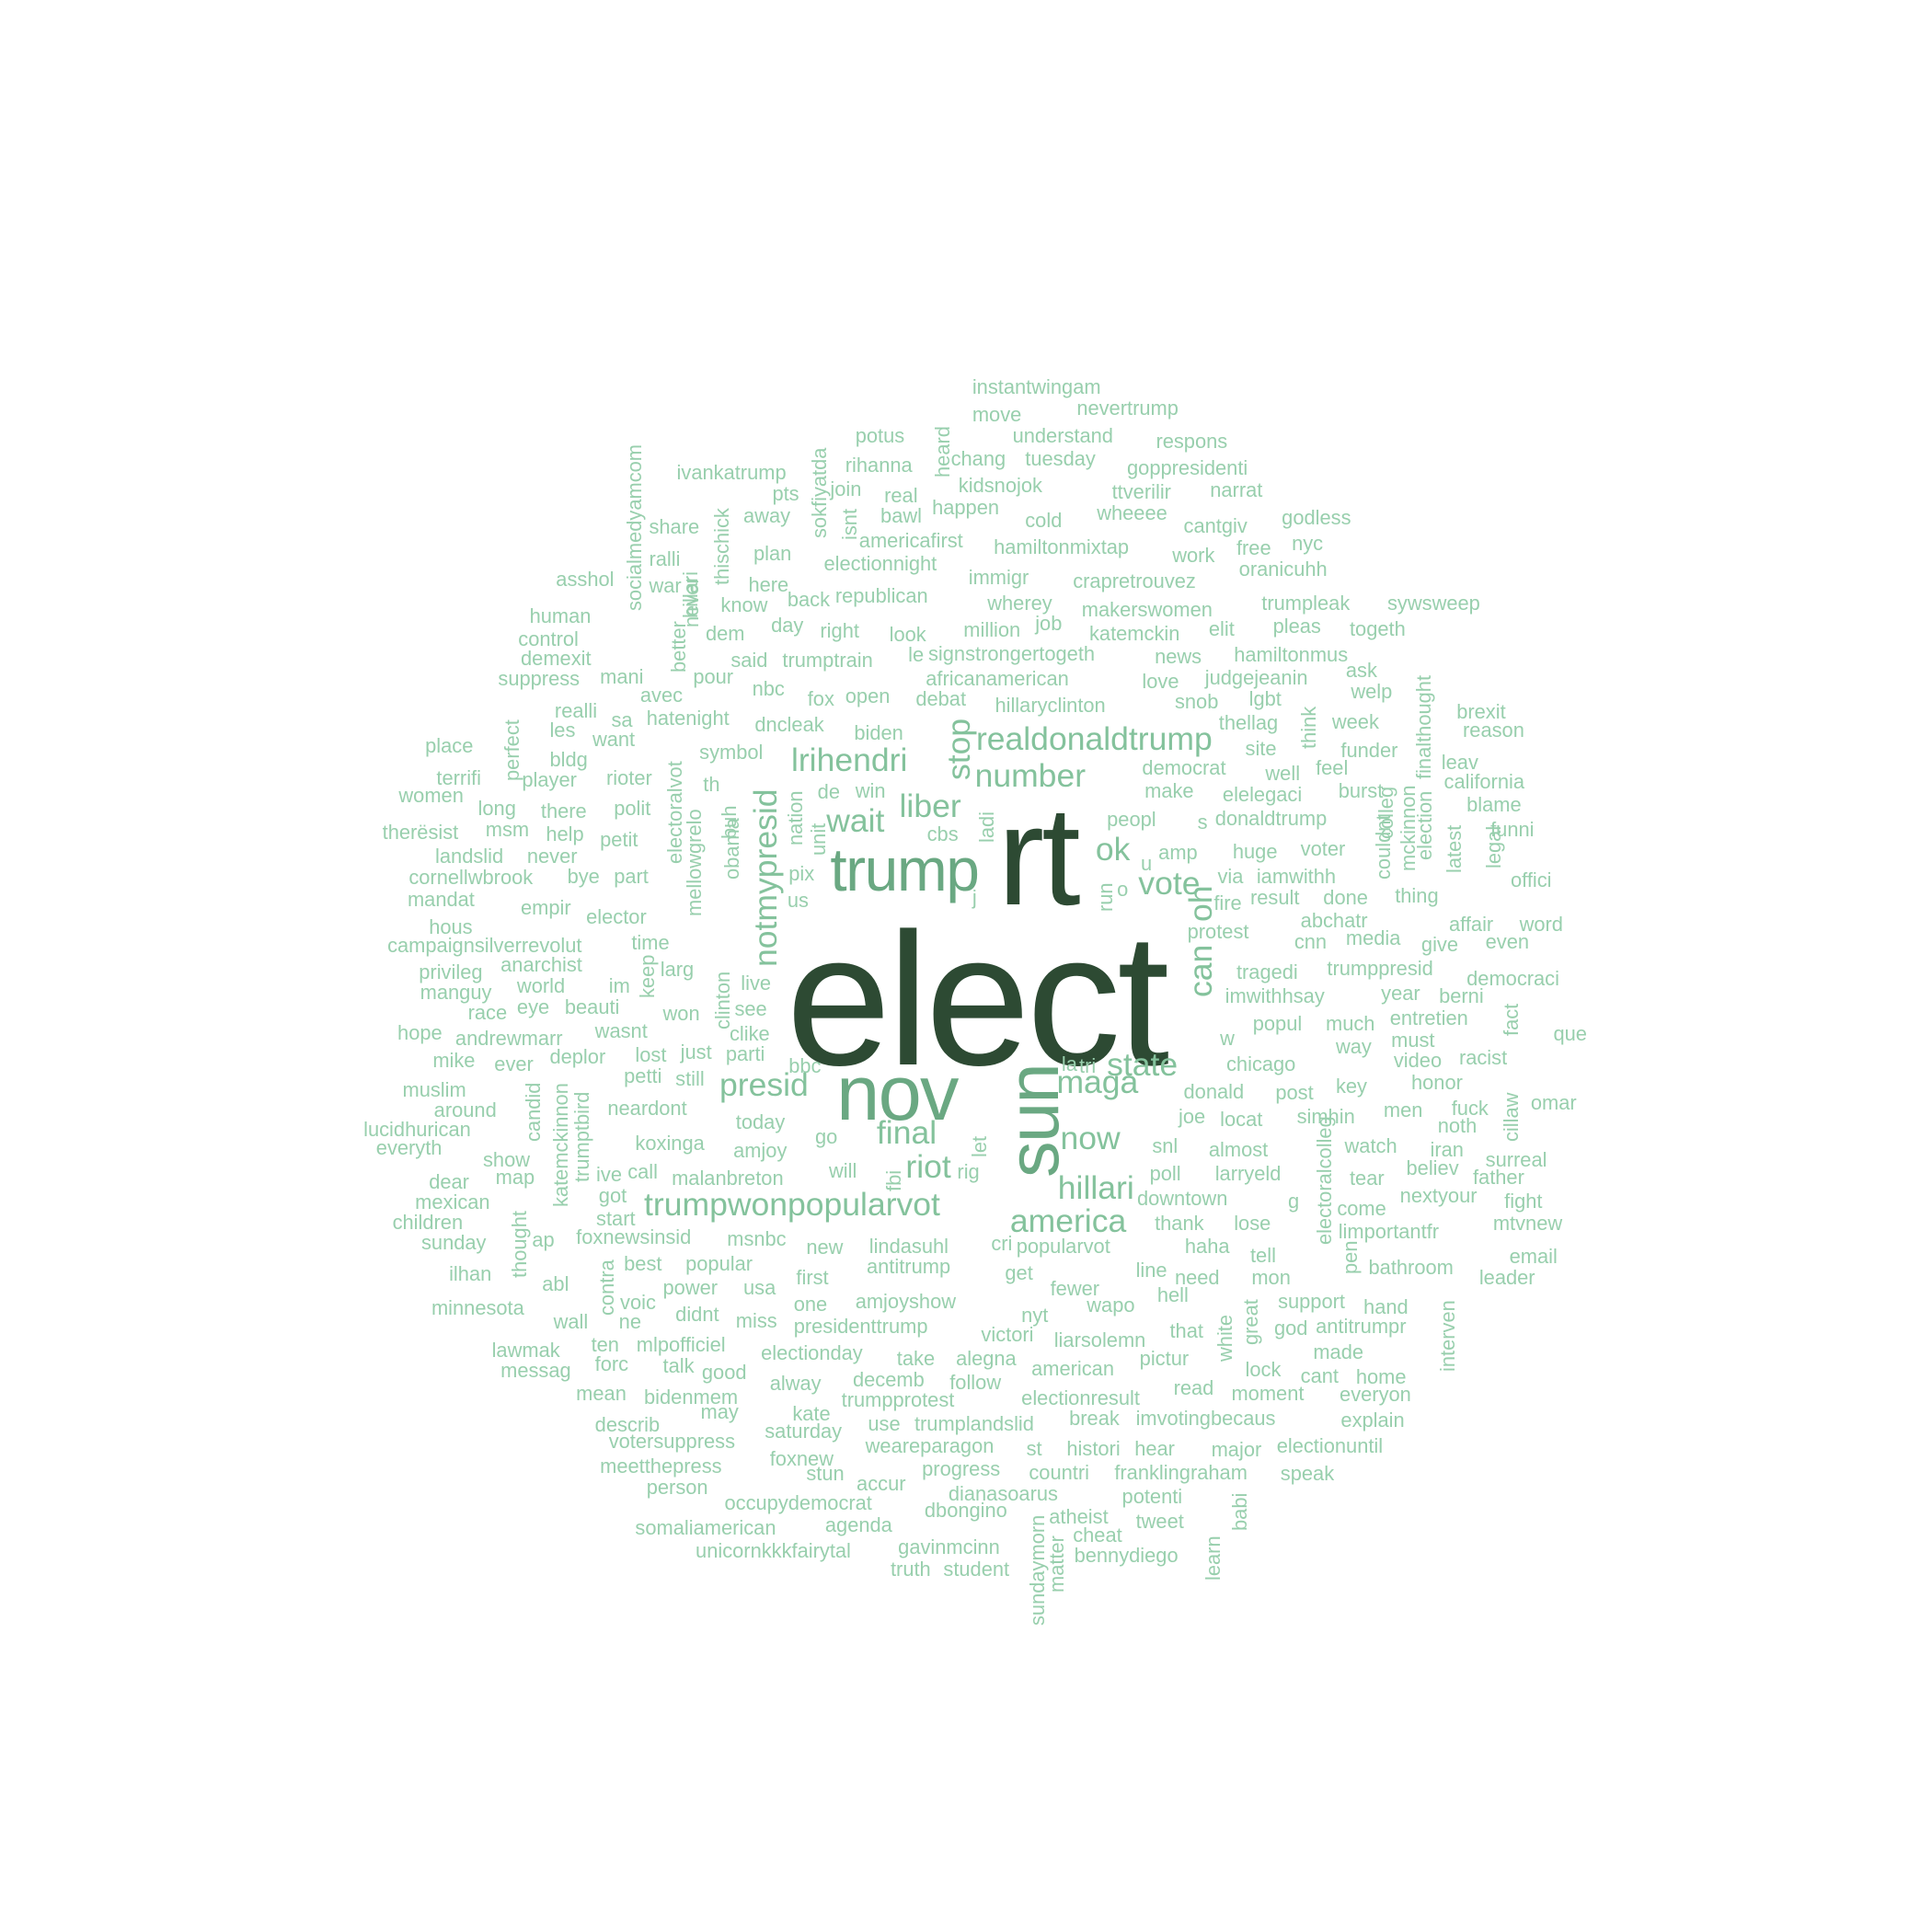 Image resolution: width=1932 pixels, height=1932 pixels. What do you see at coordinates (1311, 942) in the screenshot?
I see `word-cnn: cnn` at bounding box center [1311, 942].